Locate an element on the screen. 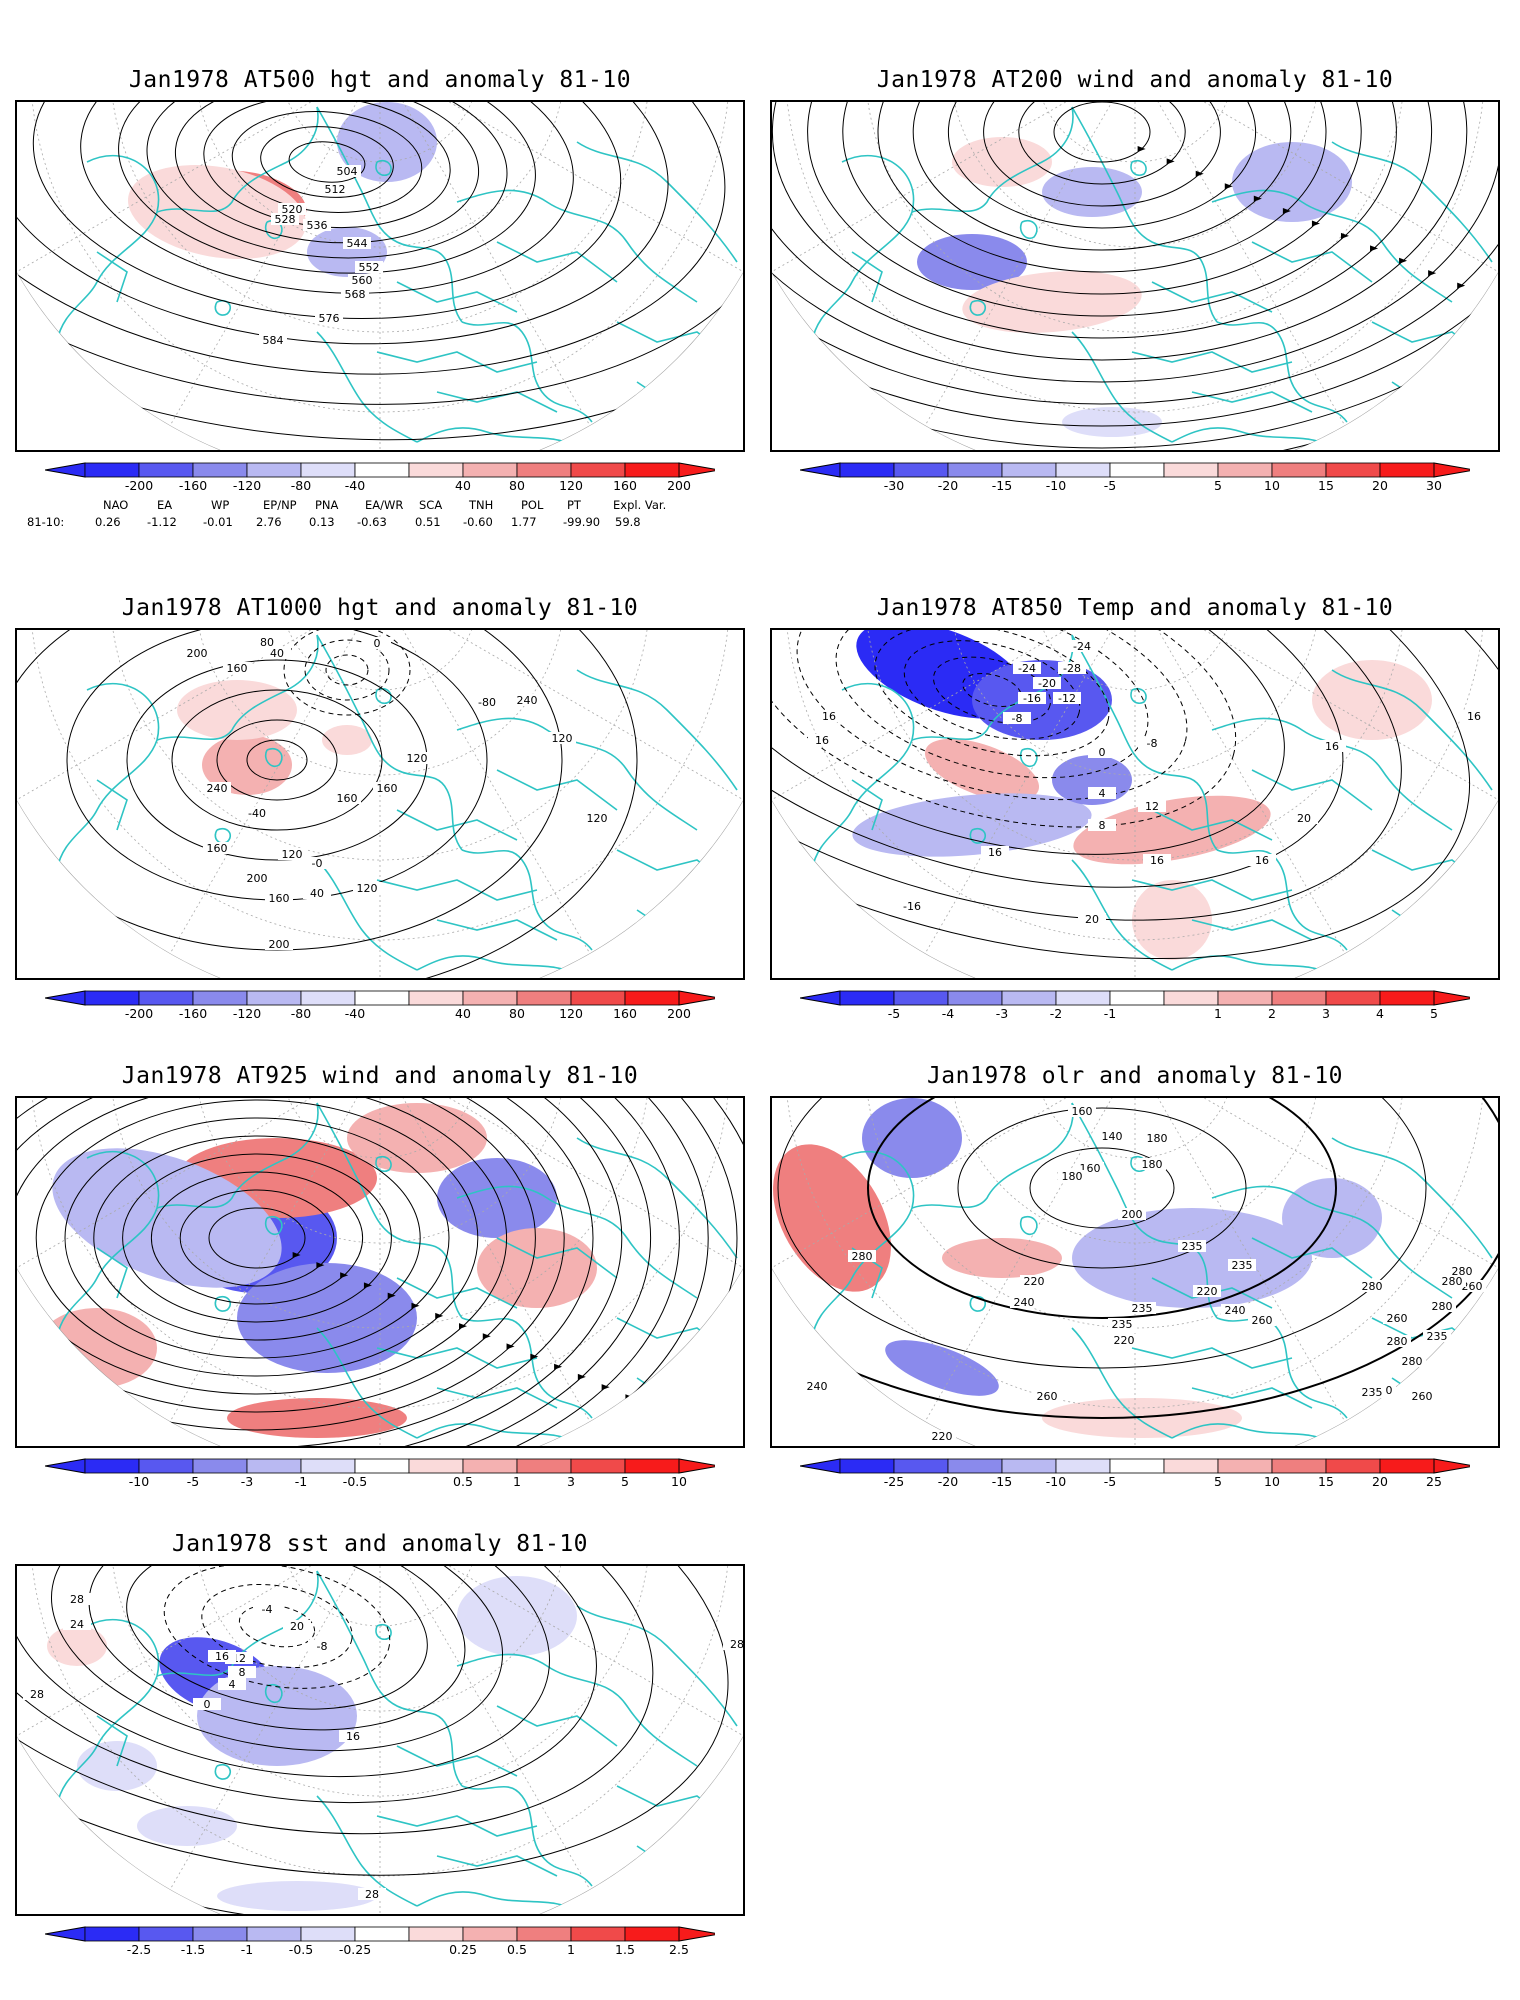 The width and height of the screenshot is (1520, 2000). teleconnection-header: SCA is located at coordinates (431, 505).